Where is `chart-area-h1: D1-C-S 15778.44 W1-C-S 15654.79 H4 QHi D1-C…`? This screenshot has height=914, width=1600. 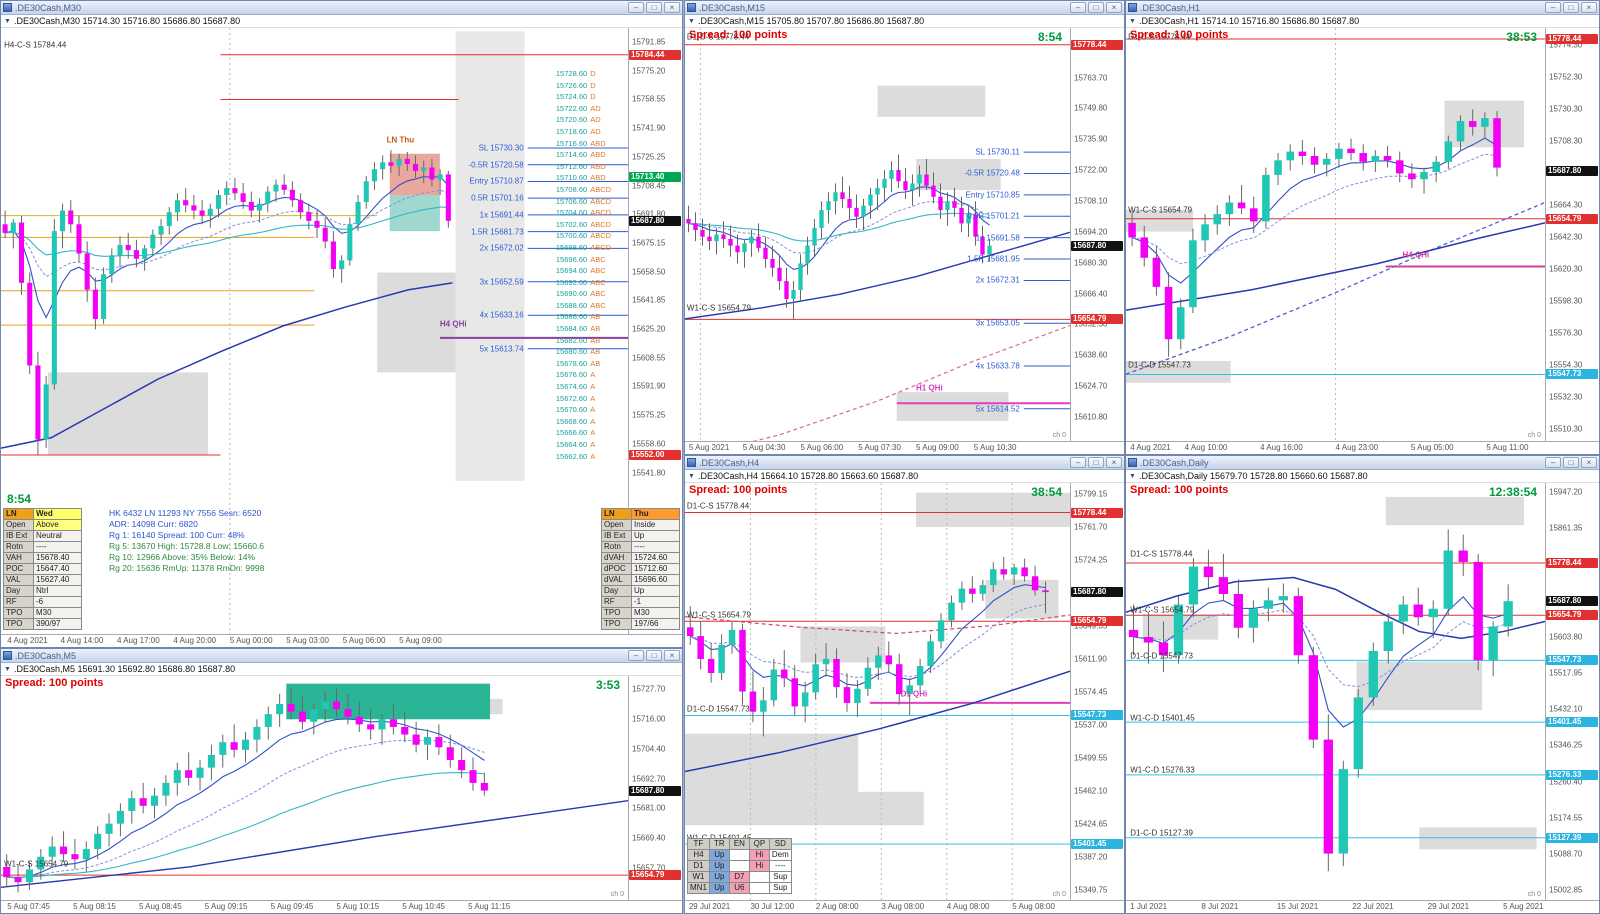 chart-area-h1: D1-C-S 15778.44 W1-C-S 15654.79 H4 QHi D1-C… is located at coordinates (1362, 241).